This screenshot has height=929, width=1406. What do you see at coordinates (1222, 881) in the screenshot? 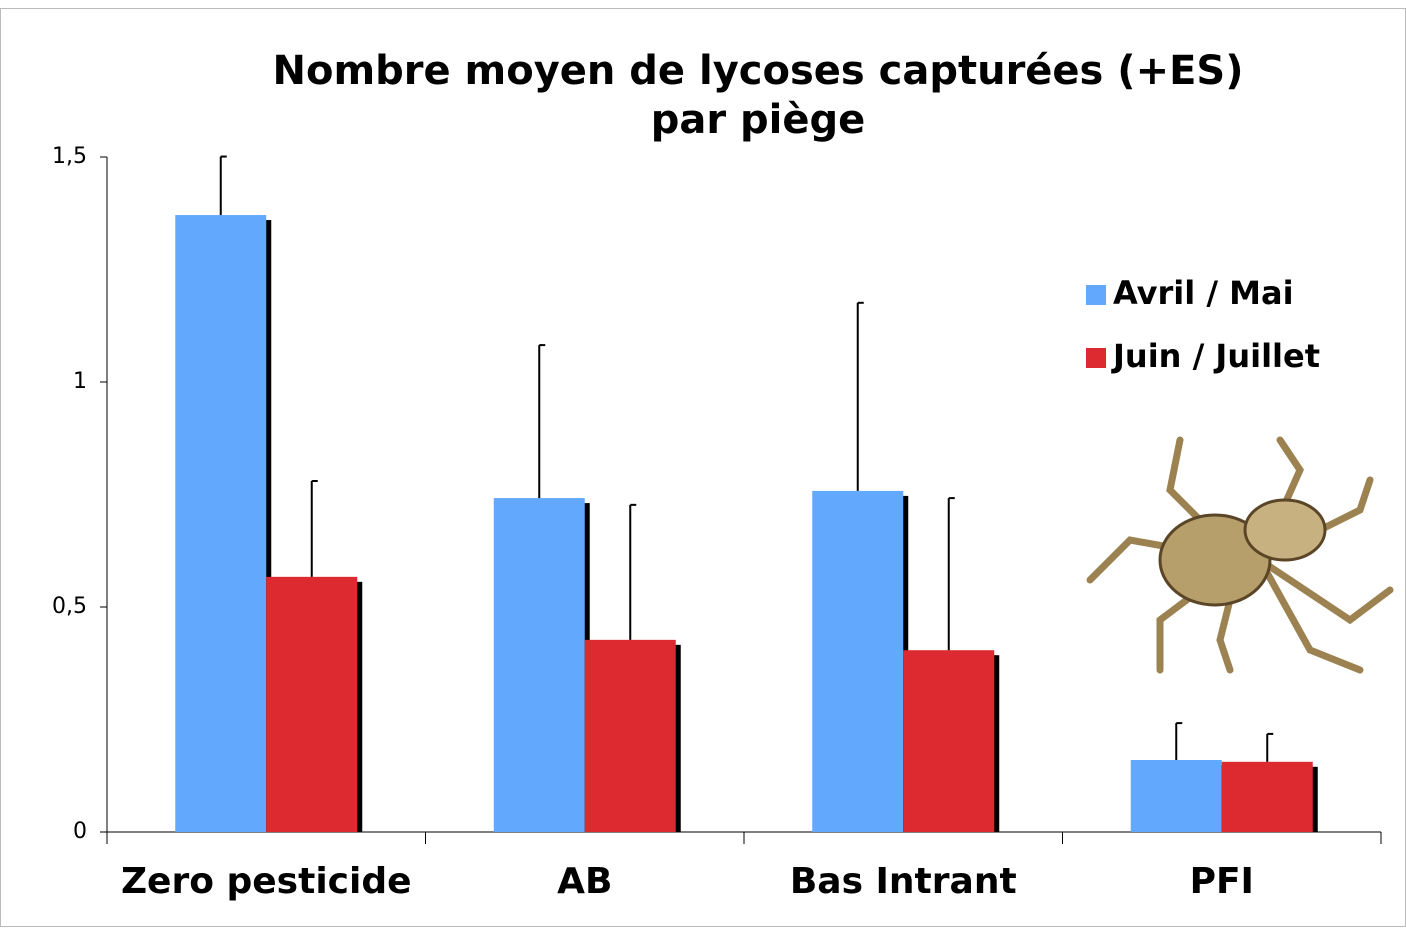
I see `x-tick-label: PFI` at bounding box center [1222, 881].